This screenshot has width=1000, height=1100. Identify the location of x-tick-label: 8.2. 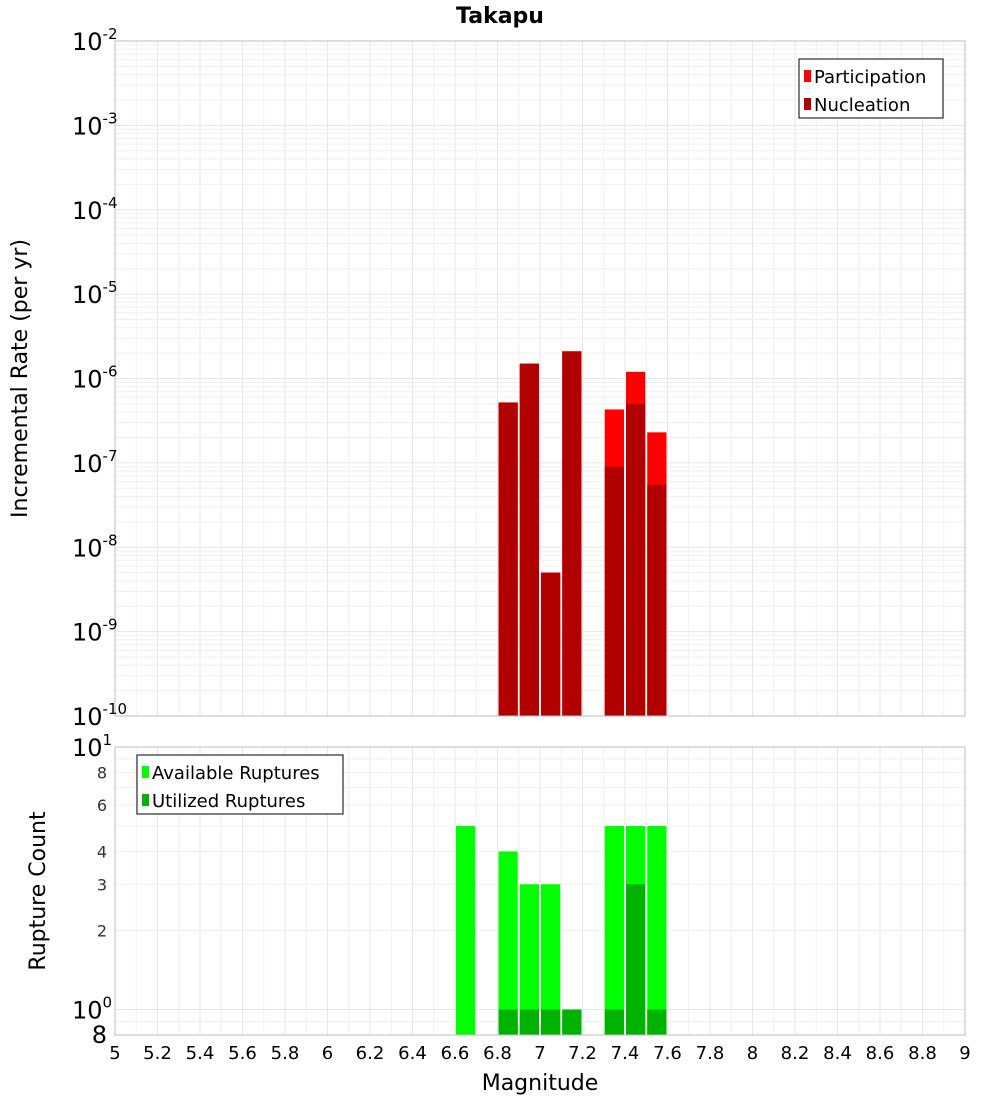
(795, 1053).